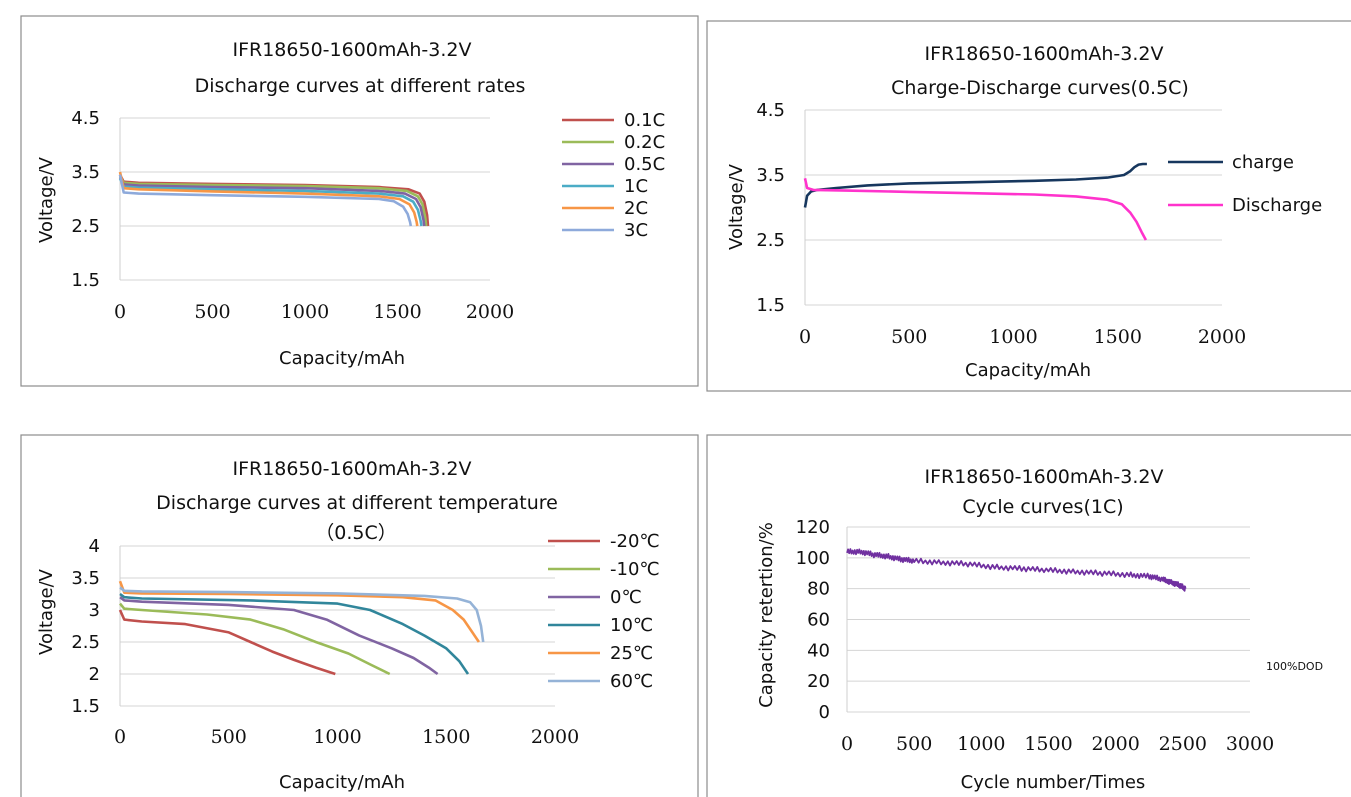 The height and width of the screenshot is (797, 1351). Describe the element at coordinates (1263, 162) in the screenshot. I see `legend-label: charge` at that location.